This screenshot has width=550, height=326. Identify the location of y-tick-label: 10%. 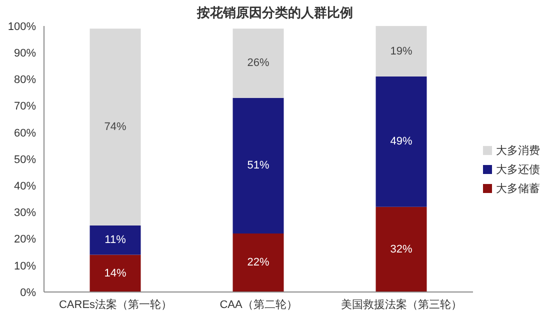
(25, 266).